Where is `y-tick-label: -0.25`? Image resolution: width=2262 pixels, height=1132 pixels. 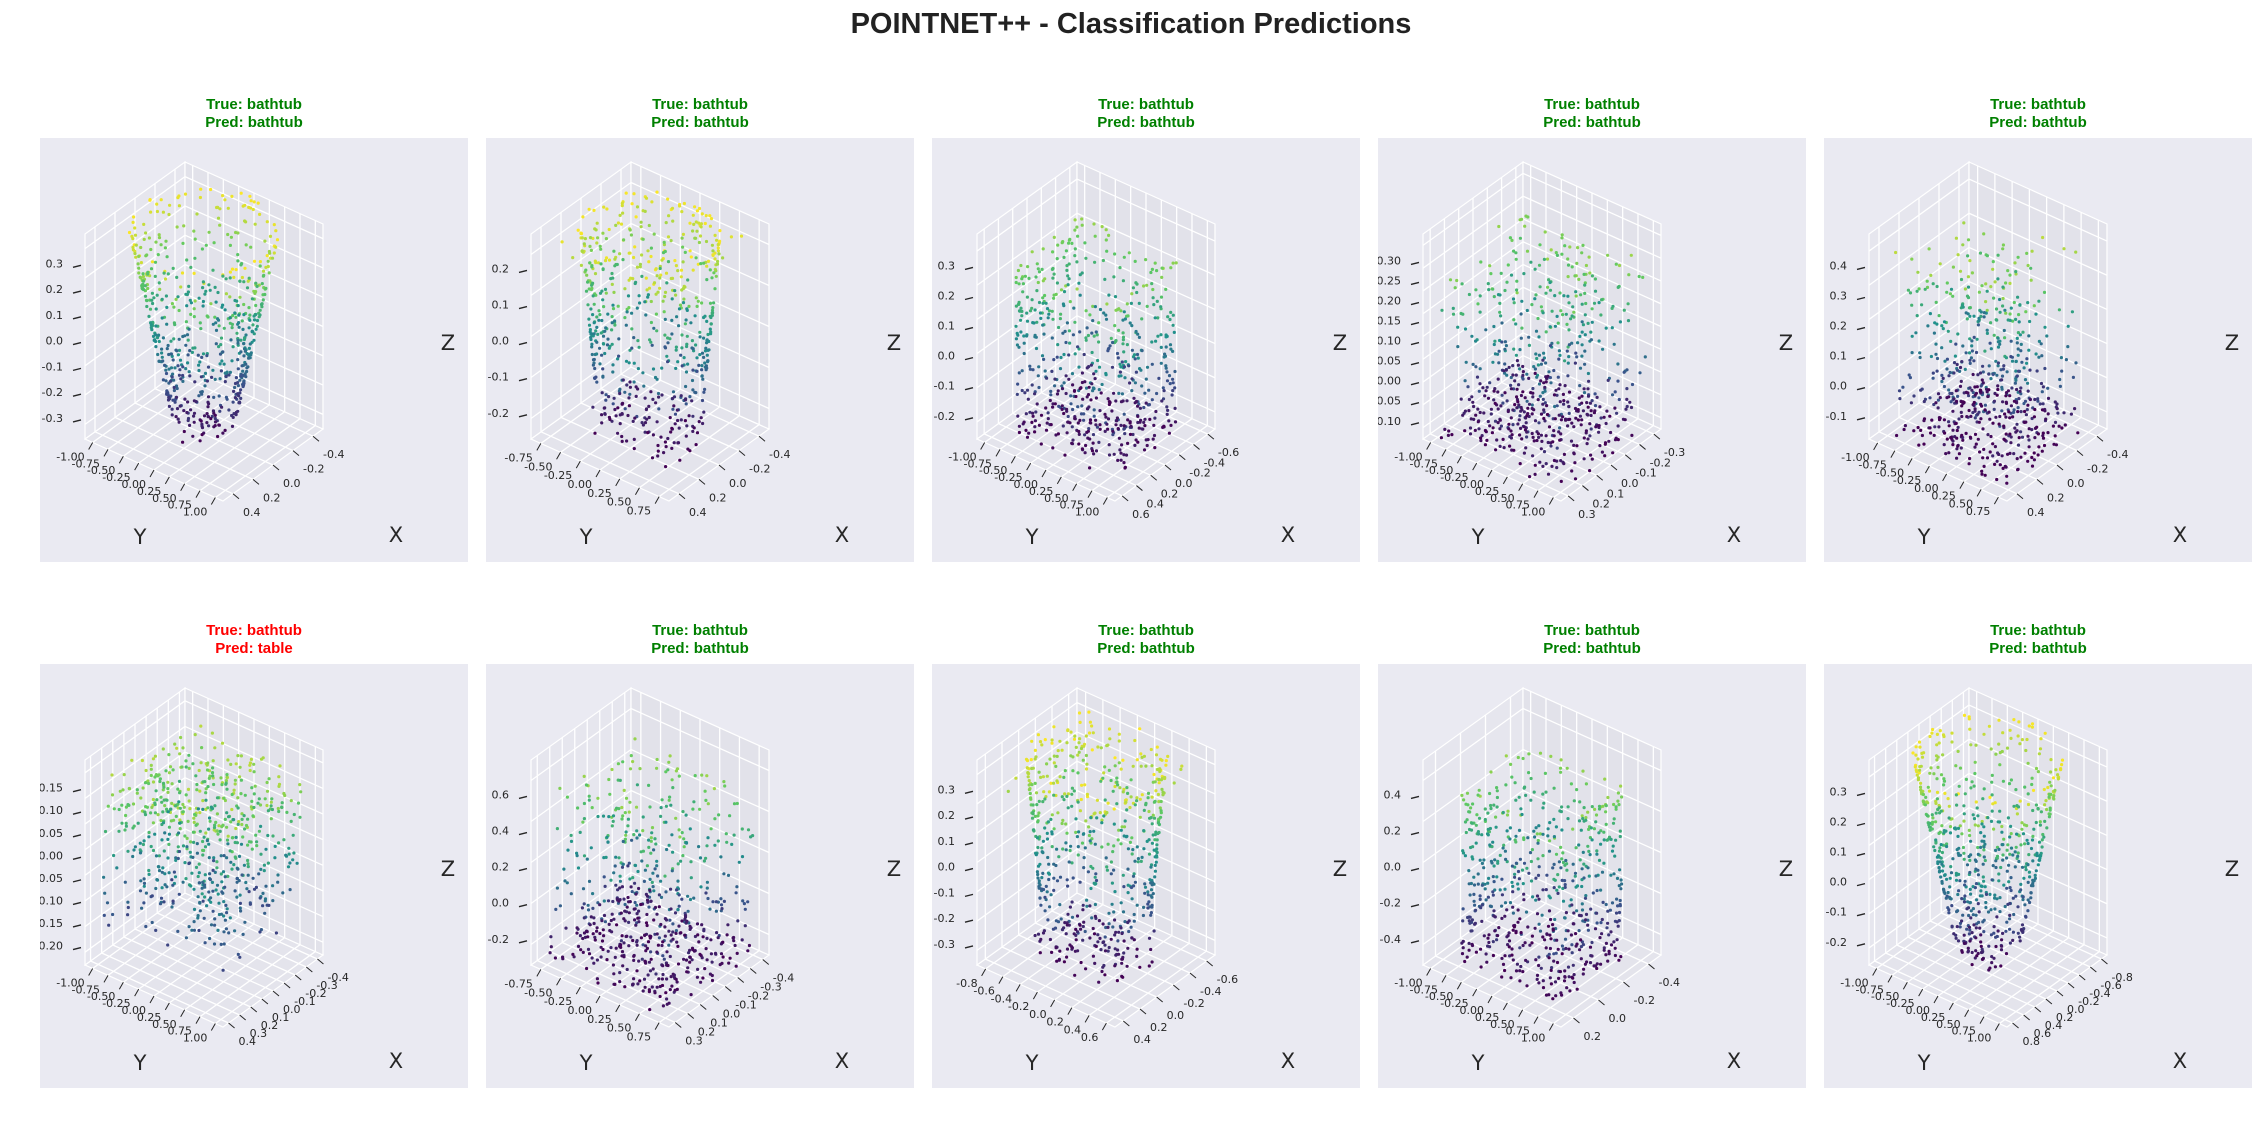 y-tick-label: -0.25 is located at coordinates (116, 477).